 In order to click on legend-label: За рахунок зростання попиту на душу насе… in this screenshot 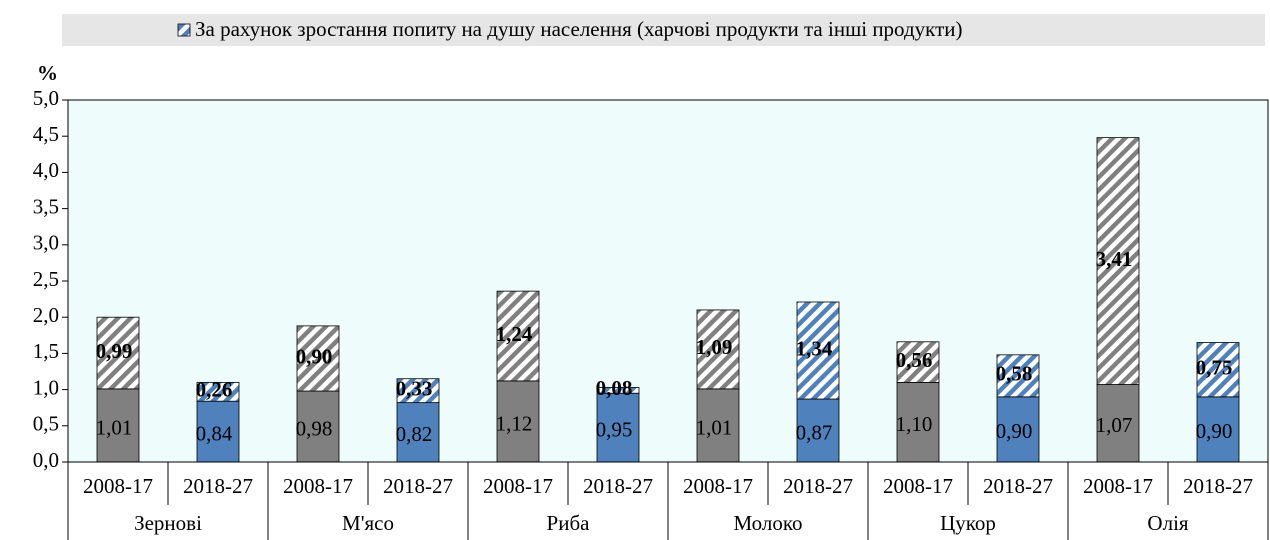, I will do `click(578, 29)`.